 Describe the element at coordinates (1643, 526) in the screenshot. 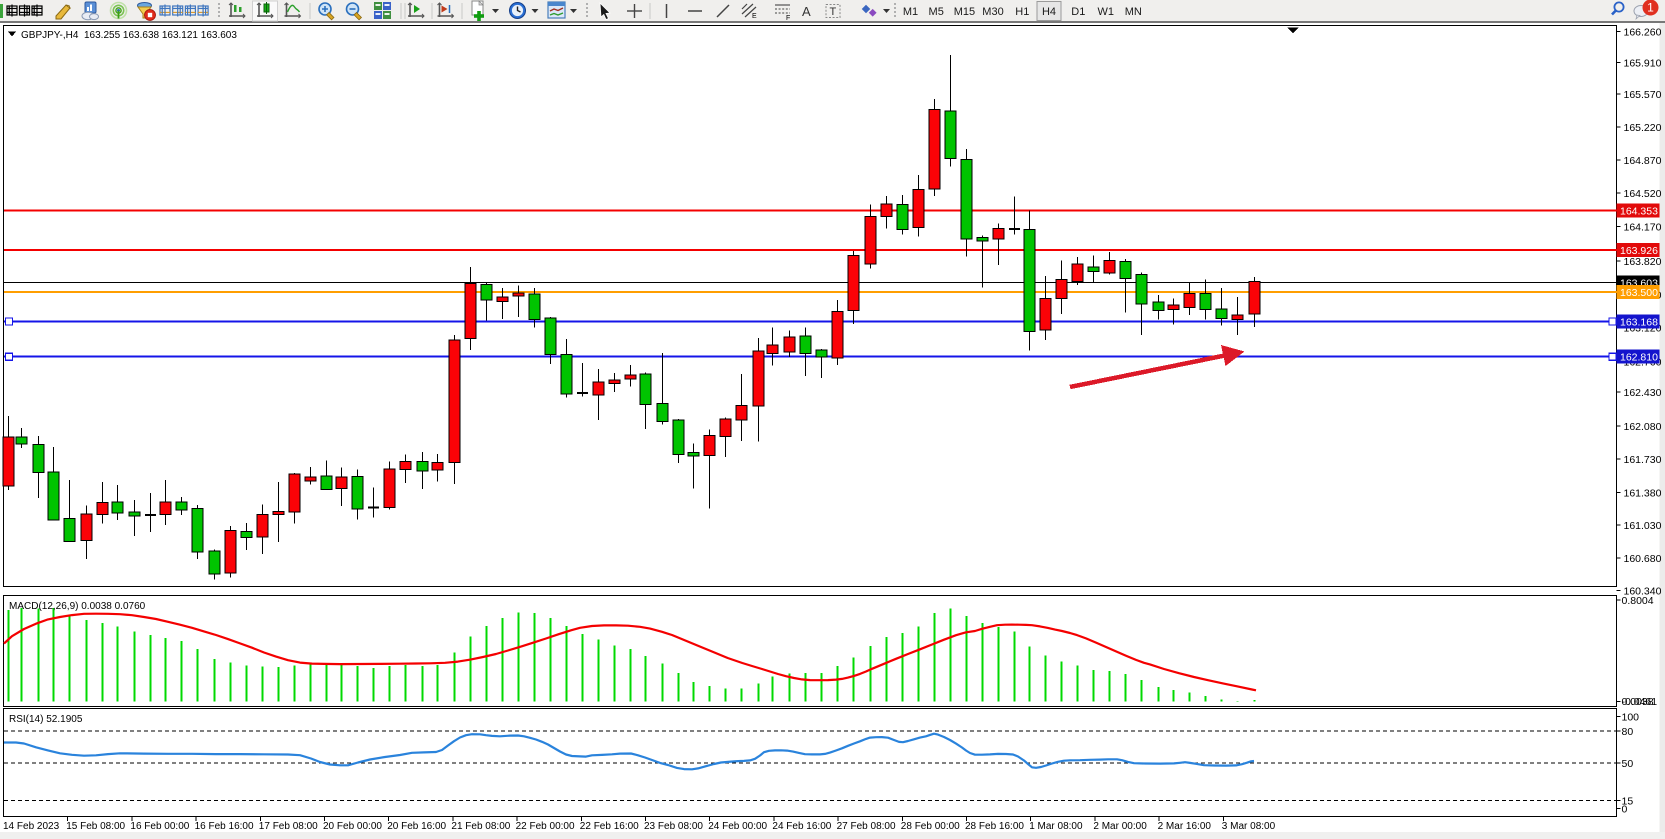

I see `svg-text: 161.030` at that location.